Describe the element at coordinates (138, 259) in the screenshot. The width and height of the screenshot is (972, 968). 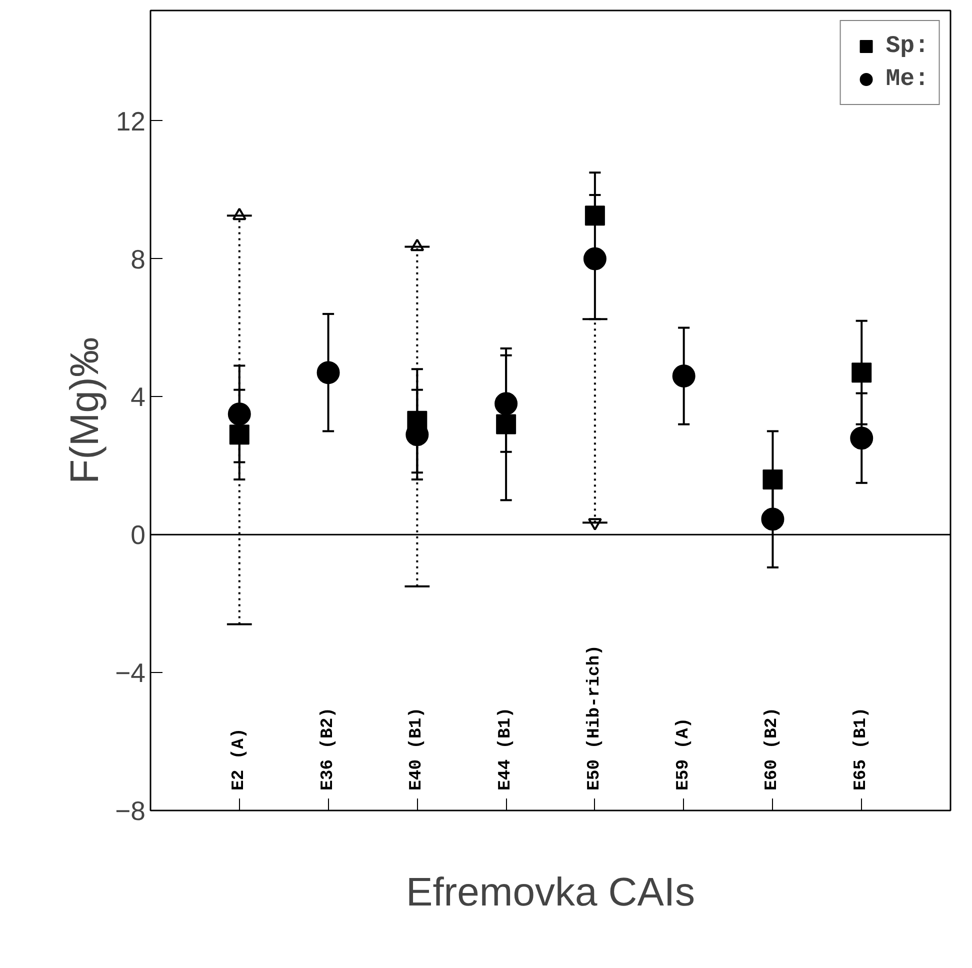
I see `y-tick-label: 8` at that location.